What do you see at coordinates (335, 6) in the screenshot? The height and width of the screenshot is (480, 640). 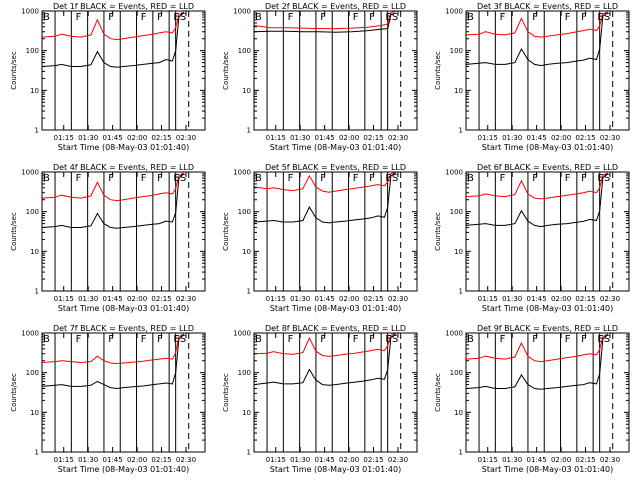 I see `panel-title: Det 2f BLACK = Events, RED = LLD` at bounding box center [335, 6].